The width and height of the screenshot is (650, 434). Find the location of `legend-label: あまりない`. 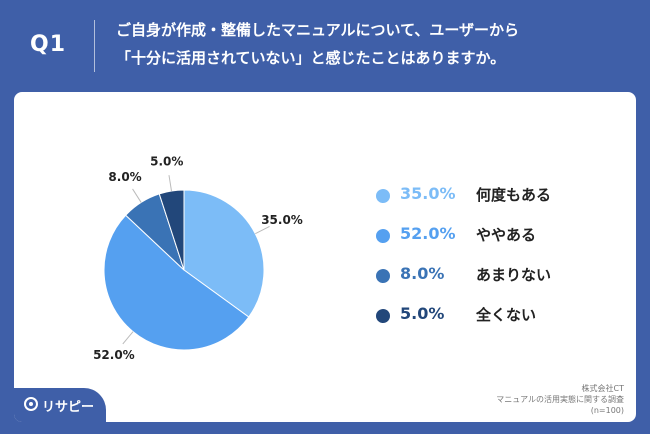

legend-label: あまりない is located at coordinates (514, 275).